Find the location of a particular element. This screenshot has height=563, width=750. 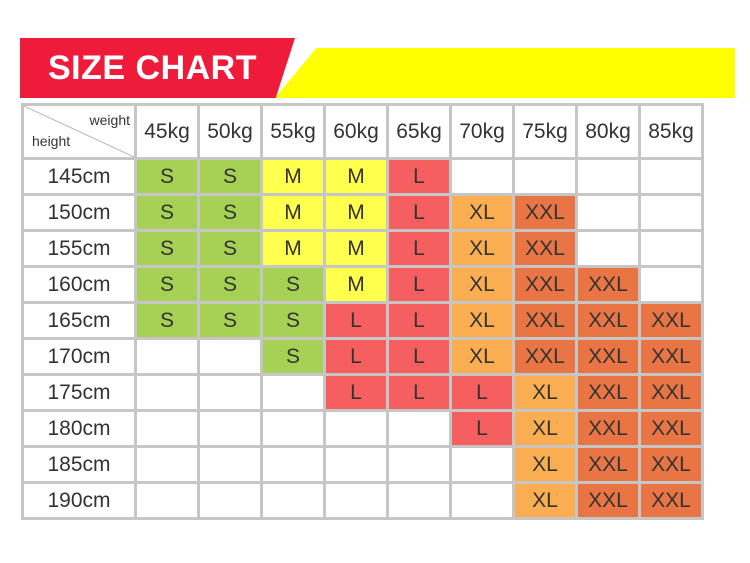

corner-height-label: height is located at coordinates (51, 141).